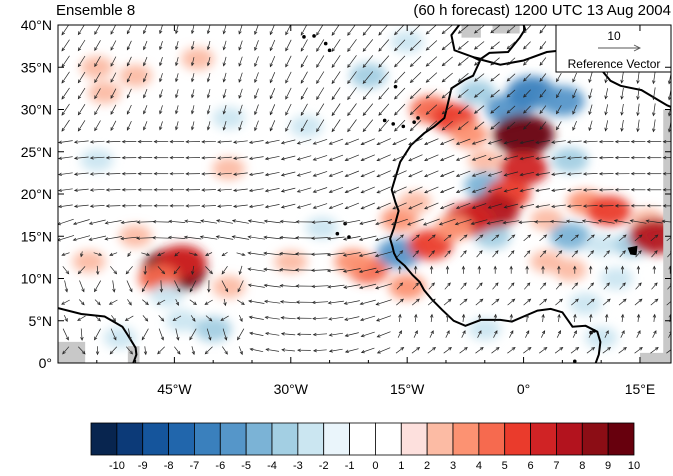  Describe the element at coordinates (401, 465) in the screenshot. I see `colorbar-tick-label: 1` at that location.